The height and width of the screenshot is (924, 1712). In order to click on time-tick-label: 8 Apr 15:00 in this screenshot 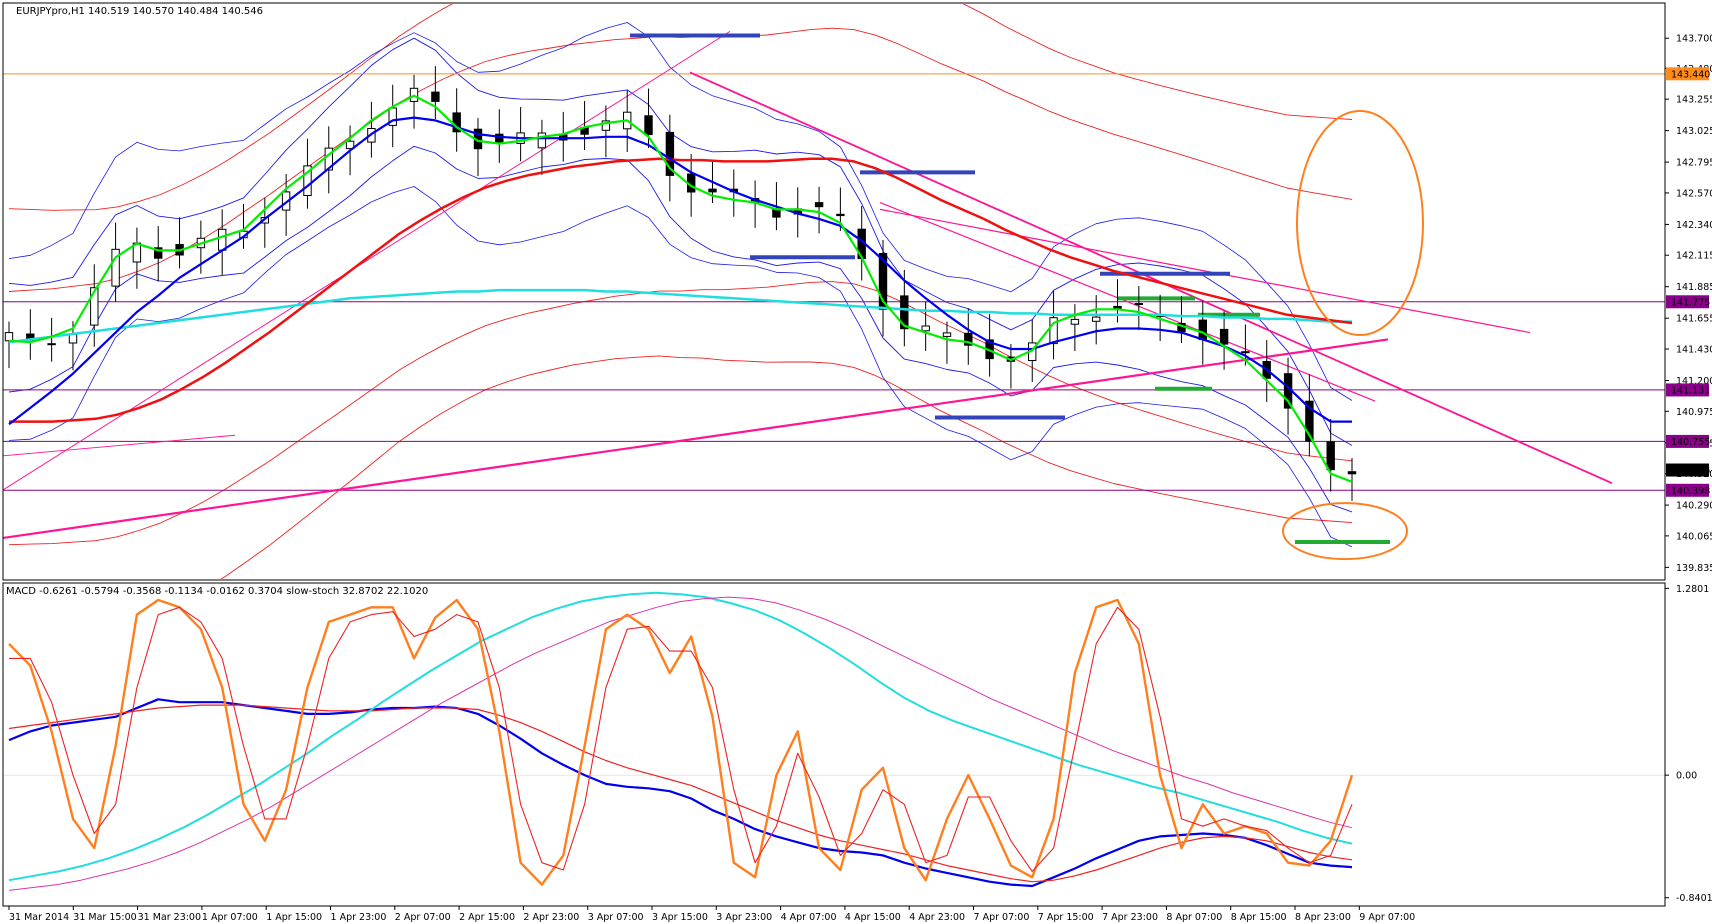, I will do `click(1259, 917)`.